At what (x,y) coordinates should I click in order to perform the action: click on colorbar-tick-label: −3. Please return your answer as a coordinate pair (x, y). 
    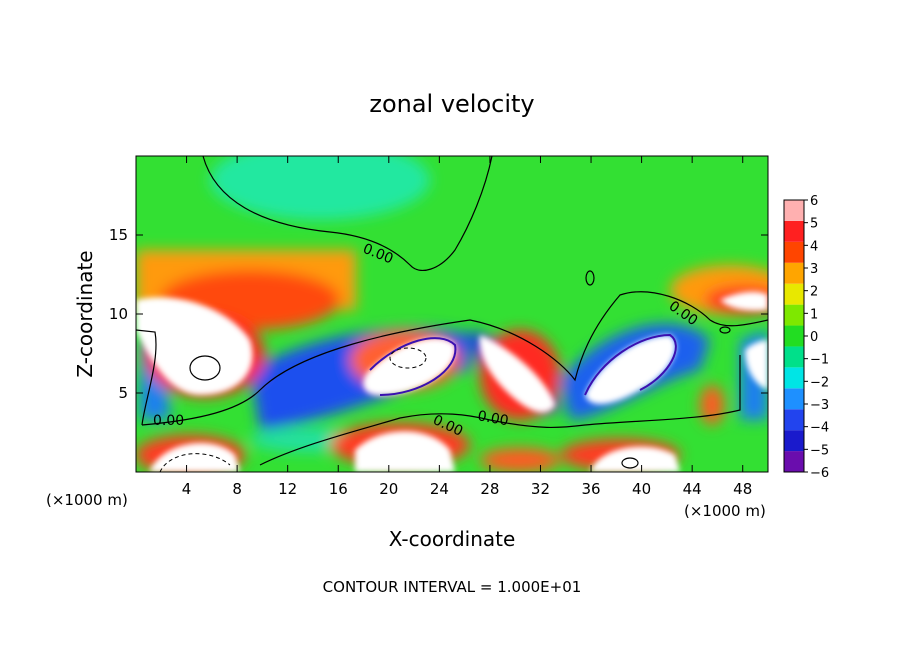
    Looking at the image, I should click on (819, 405).